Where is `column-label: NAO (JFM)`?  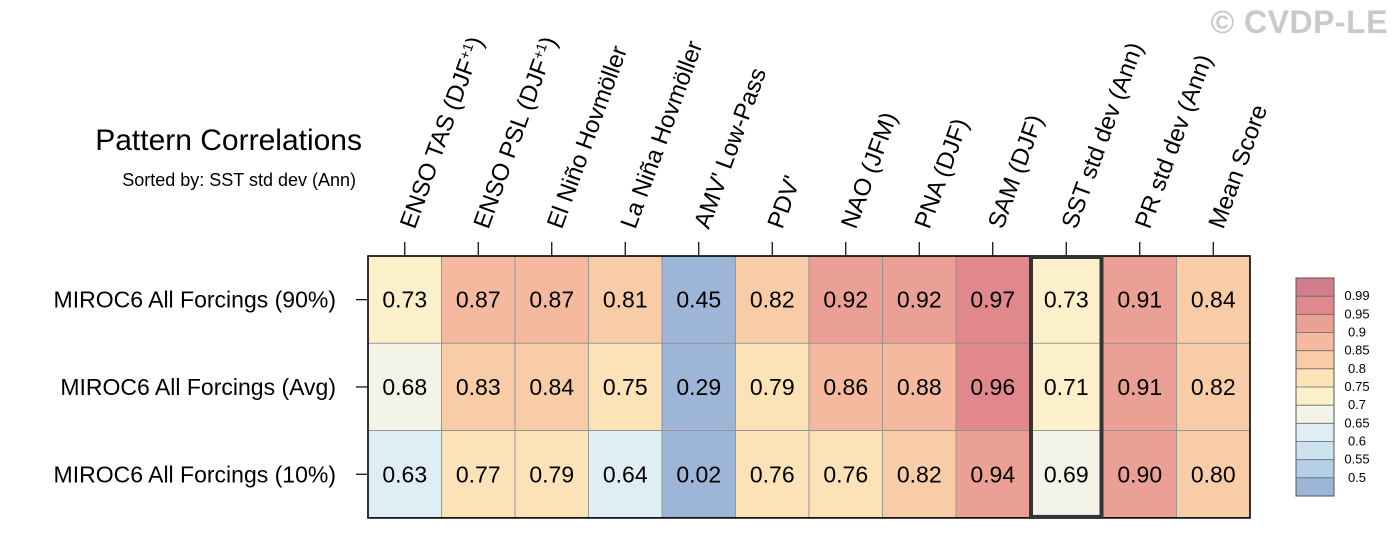
column-label: NAO (JFM) is located at coordinates (869, 170).